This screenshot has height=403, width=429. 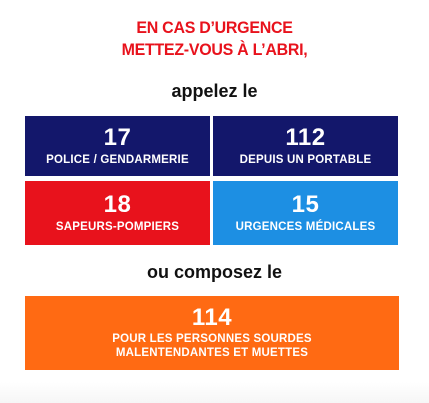 I want to click on bottom-shade, so click(x=214, y=392).